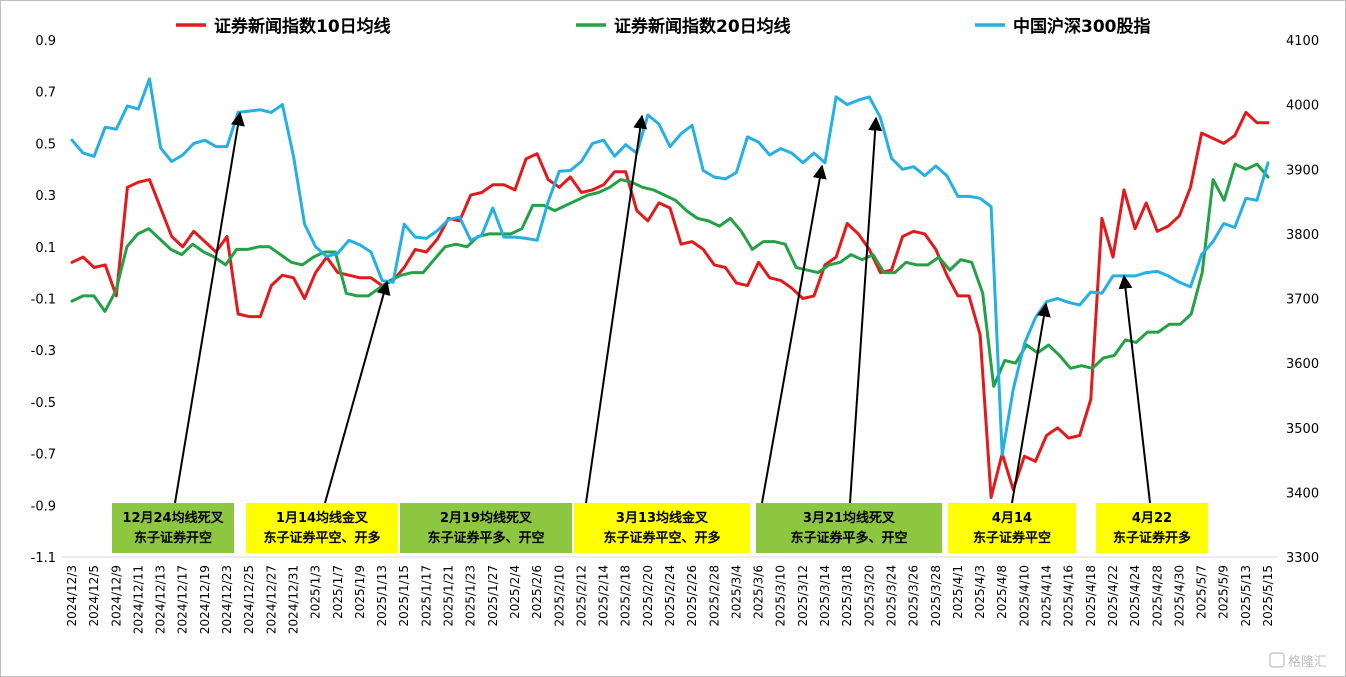 The image size is (1346, 677). I want to click on x-tick-label: 2025/2/18, so click(626, 596).